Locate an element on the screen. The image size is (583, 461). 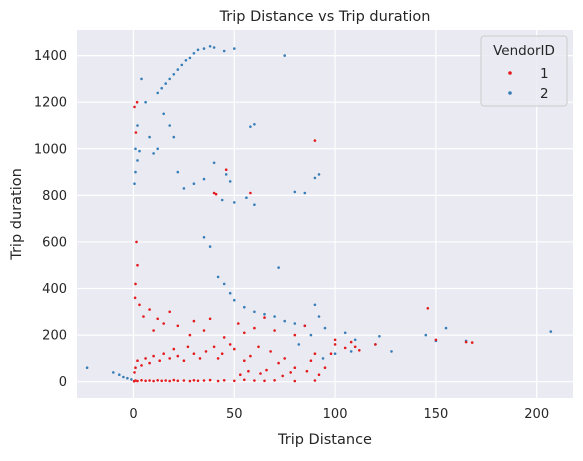
y-tick-label: 1200 is located at coordinates (50, 103).